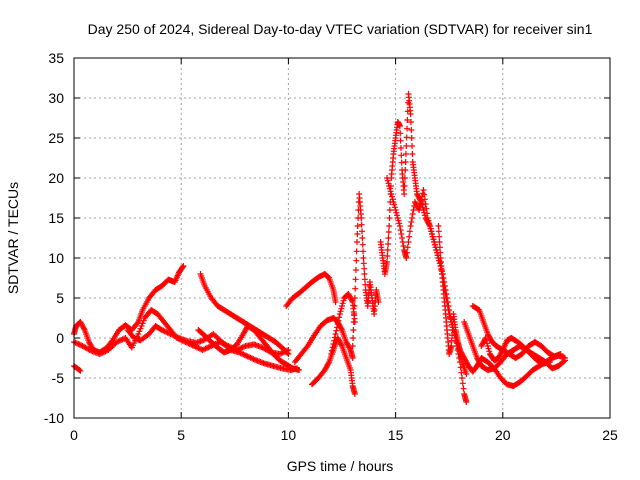 This screenshot has width=640, height=480. I want to click on y-axis-label: SDTVAR / TECUs, so click(13, 238).